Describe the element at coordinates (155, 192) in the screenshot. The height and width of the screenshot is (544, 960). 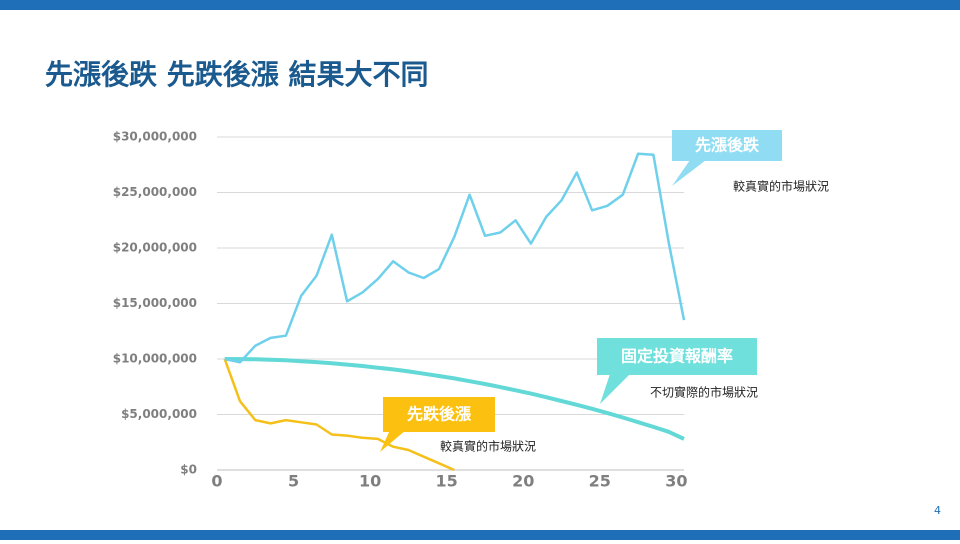
I see `y-tick-label: $25,000,000` at that location.